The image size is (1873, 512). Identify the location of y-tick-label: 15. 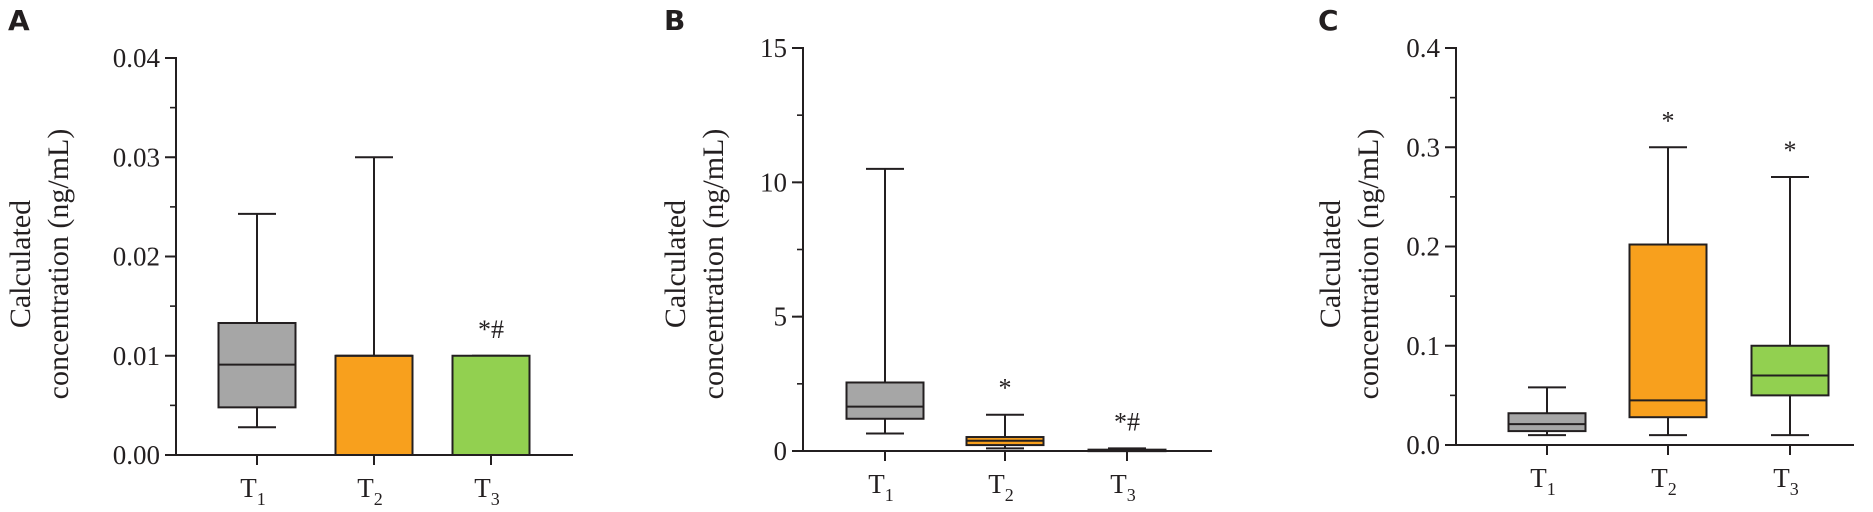
(773, 48).